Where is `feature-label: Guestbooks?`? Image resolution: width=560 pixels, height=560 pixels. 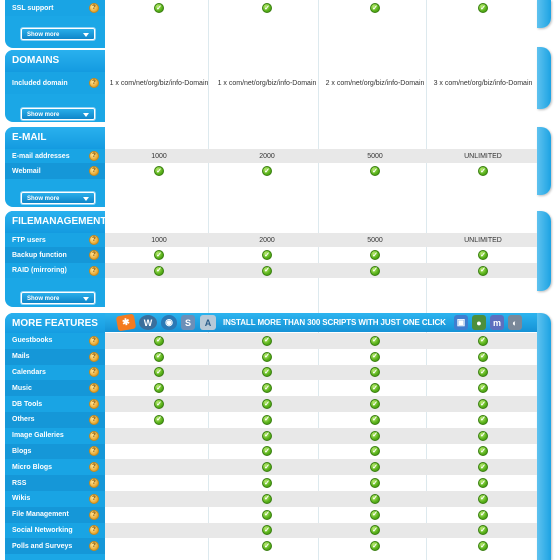 feature-label: Guestbooks? is located at coordinates (55, 341).